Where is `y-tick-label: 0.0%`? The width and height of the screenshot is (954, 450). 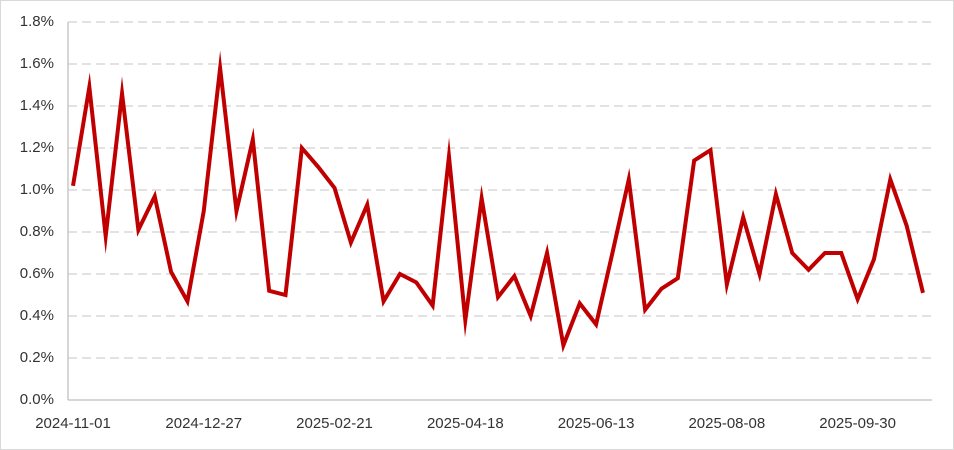 y-tick-label: 0.0% is located at coordinates (37, 399).